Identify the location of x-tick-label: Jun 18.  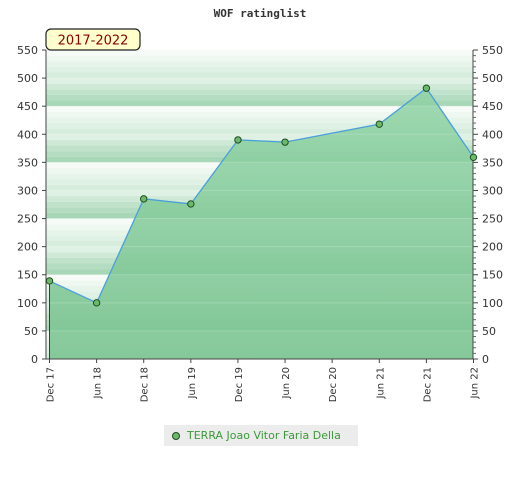
(98, 383).